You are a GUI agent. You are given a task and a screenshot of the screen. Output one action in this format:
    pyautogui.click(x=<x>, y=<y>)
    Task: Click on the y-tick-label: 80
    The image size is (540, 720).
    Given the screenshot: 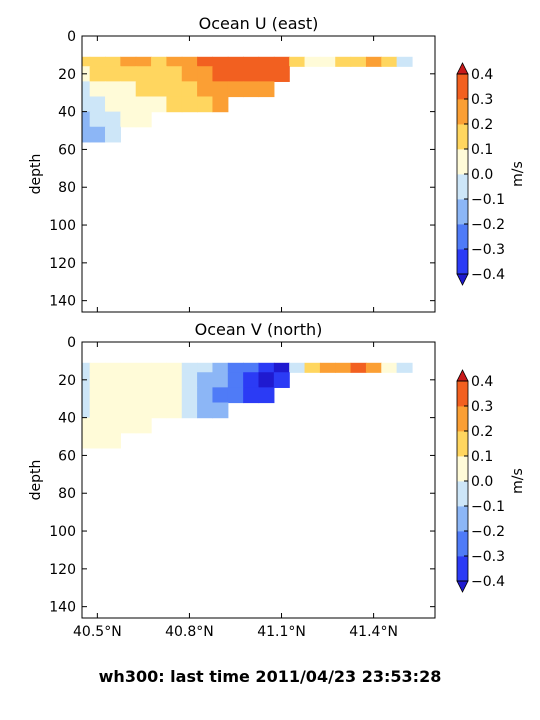 What is the action you would take?
    pyautogui.click(x=67, y=188)
    